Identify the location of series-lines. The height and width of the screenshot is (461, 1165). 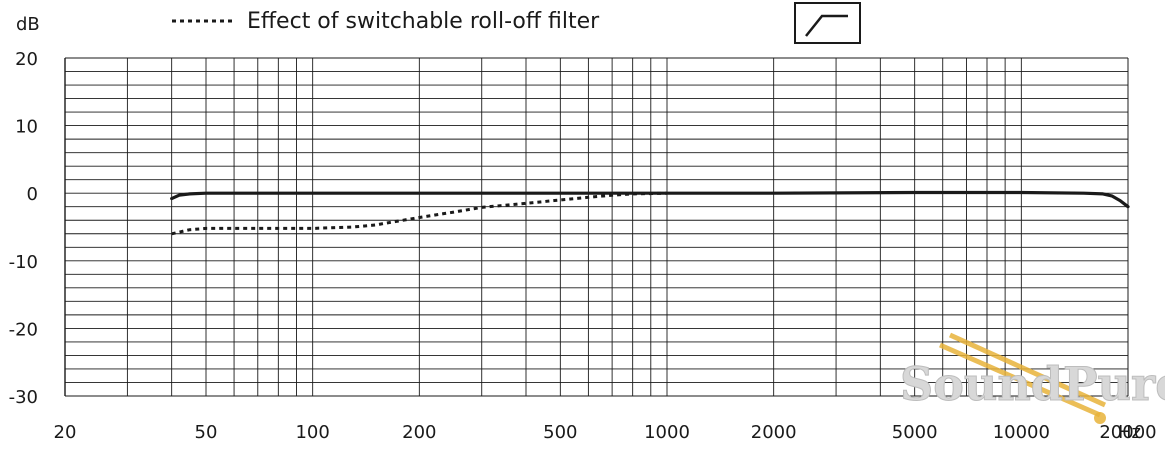
(650, 213).